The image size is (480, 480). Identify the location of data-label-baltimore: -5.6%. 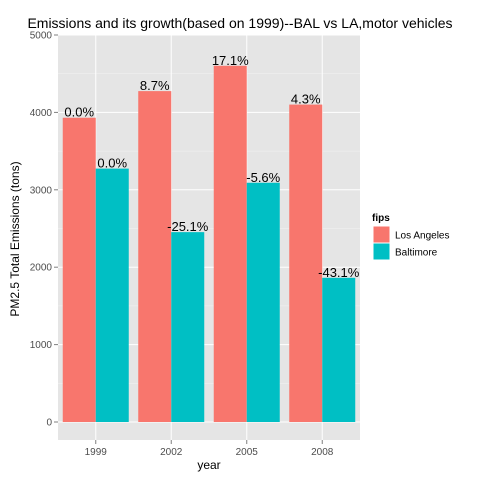
(263, 177).